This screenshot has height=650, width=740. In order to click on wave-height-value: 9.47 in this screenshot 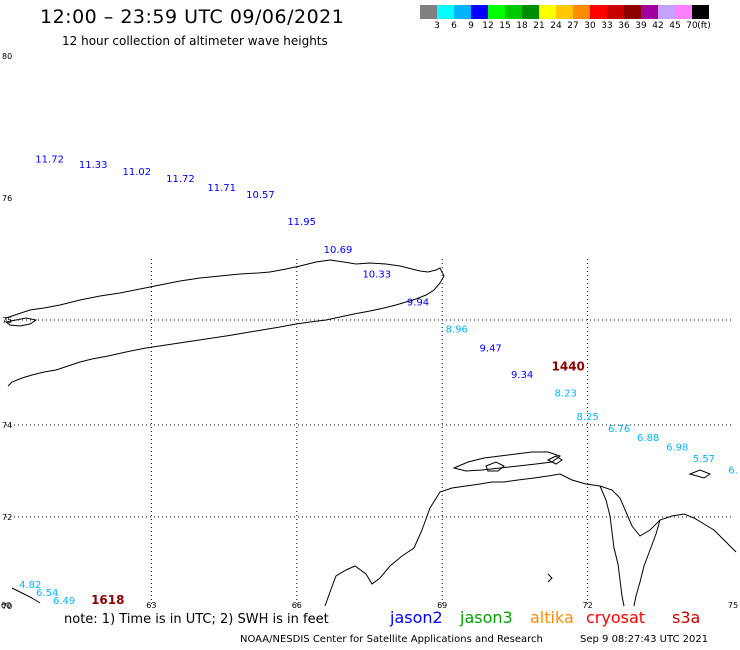, I will do `click(491, 349)`.